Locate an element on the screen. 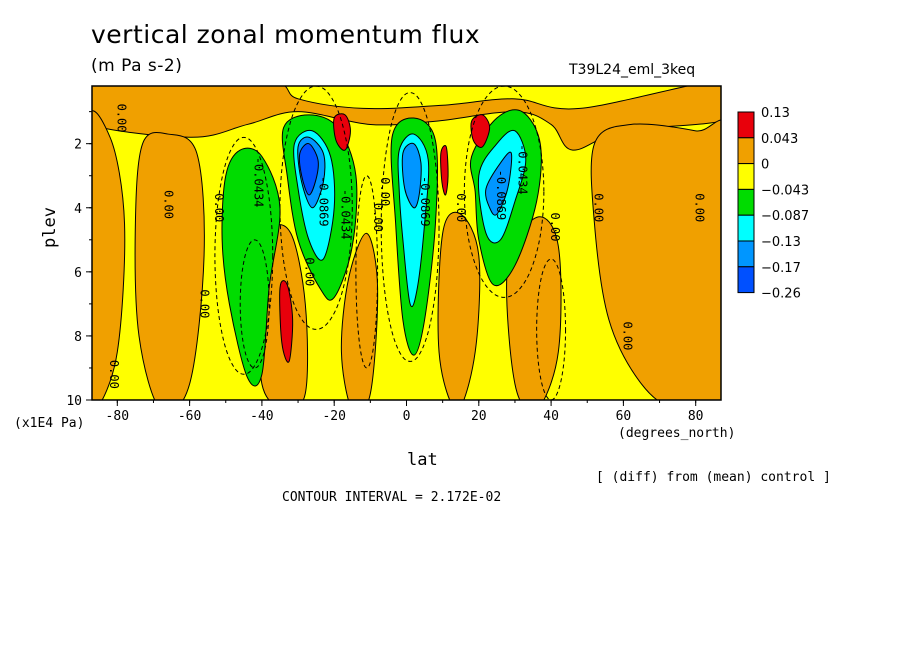 The height and width of the screenshot is (654, 904). x-tick-label: -80 is located at coordinates (117, 416).